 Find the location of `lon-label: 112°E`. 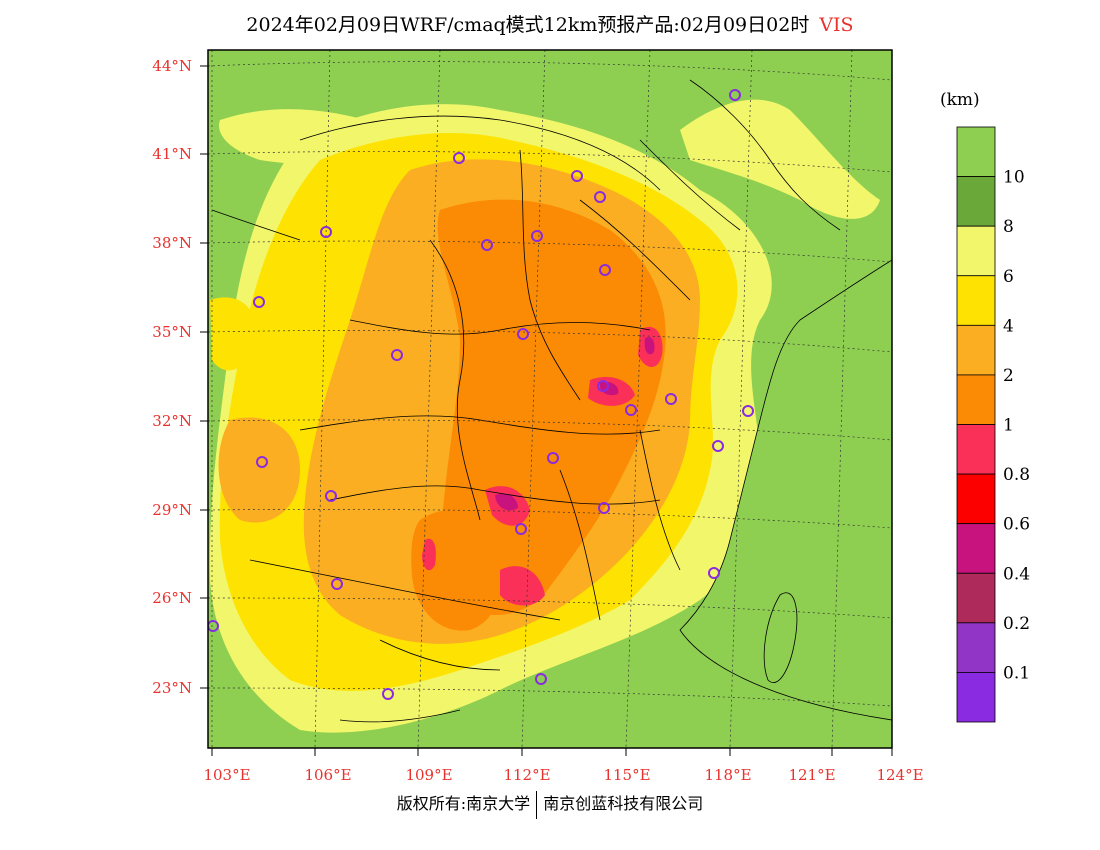

lon-label: 112°E is located at coordinates (526, 775).